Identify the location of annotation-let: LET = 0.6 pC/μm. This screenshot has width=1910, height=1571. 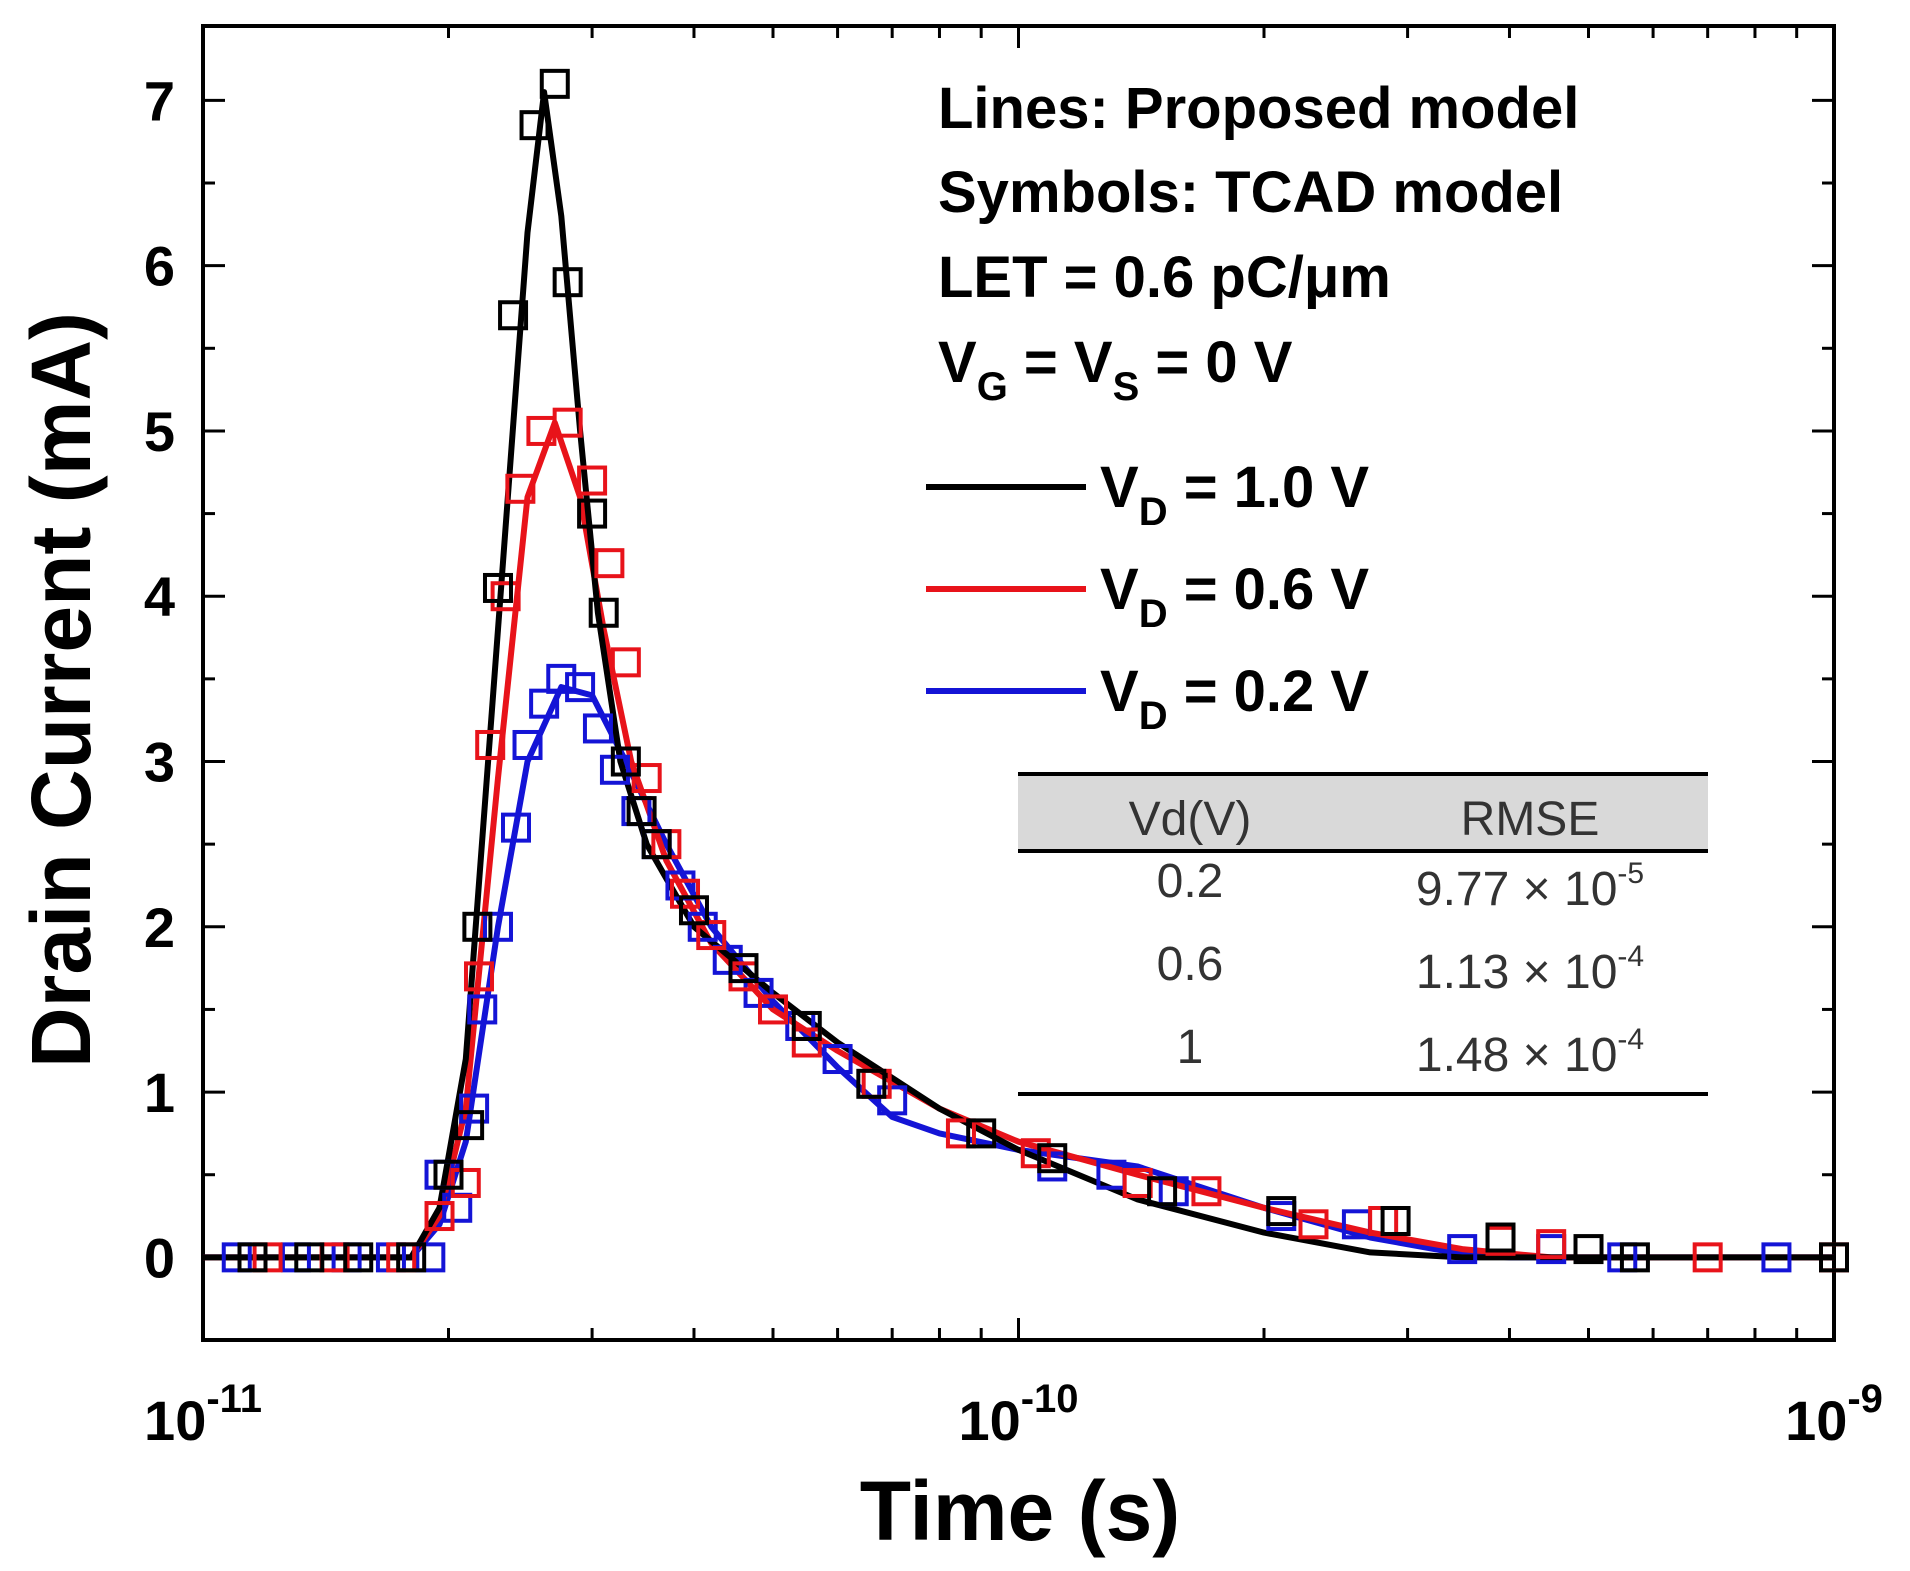
(1164, 277).